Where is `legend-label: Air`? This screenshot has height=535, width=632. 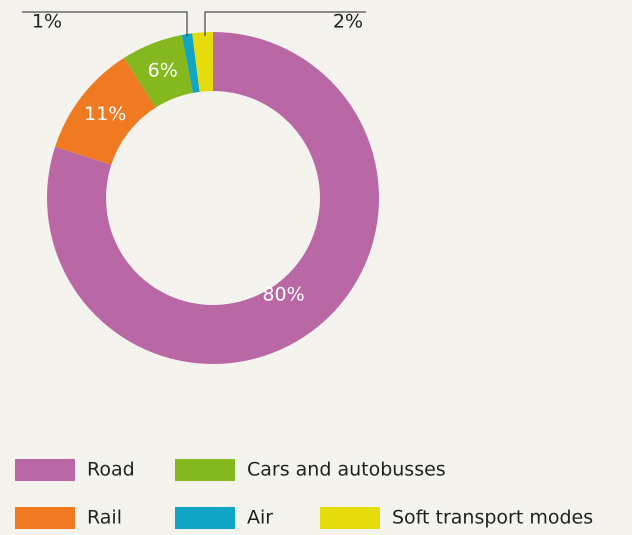
legend-label: Air is located at coordinates (260, 518).